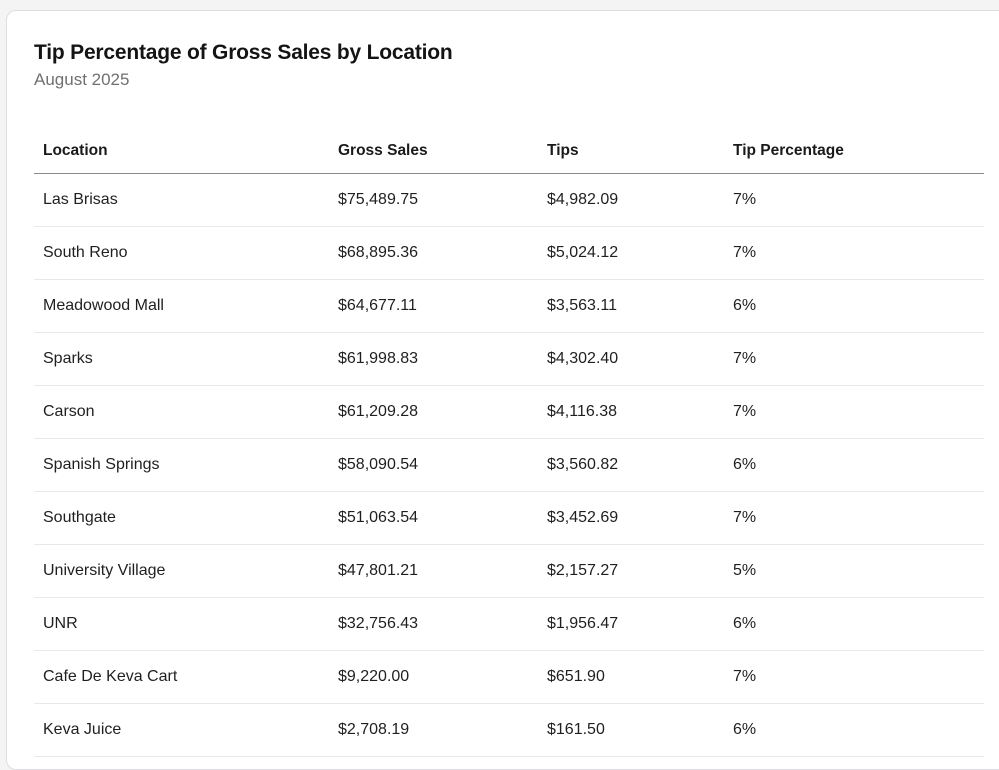  I want to click on table-row: Meadowood Mall $64,677.11 $3,563.11 6%, so click(509, 306).